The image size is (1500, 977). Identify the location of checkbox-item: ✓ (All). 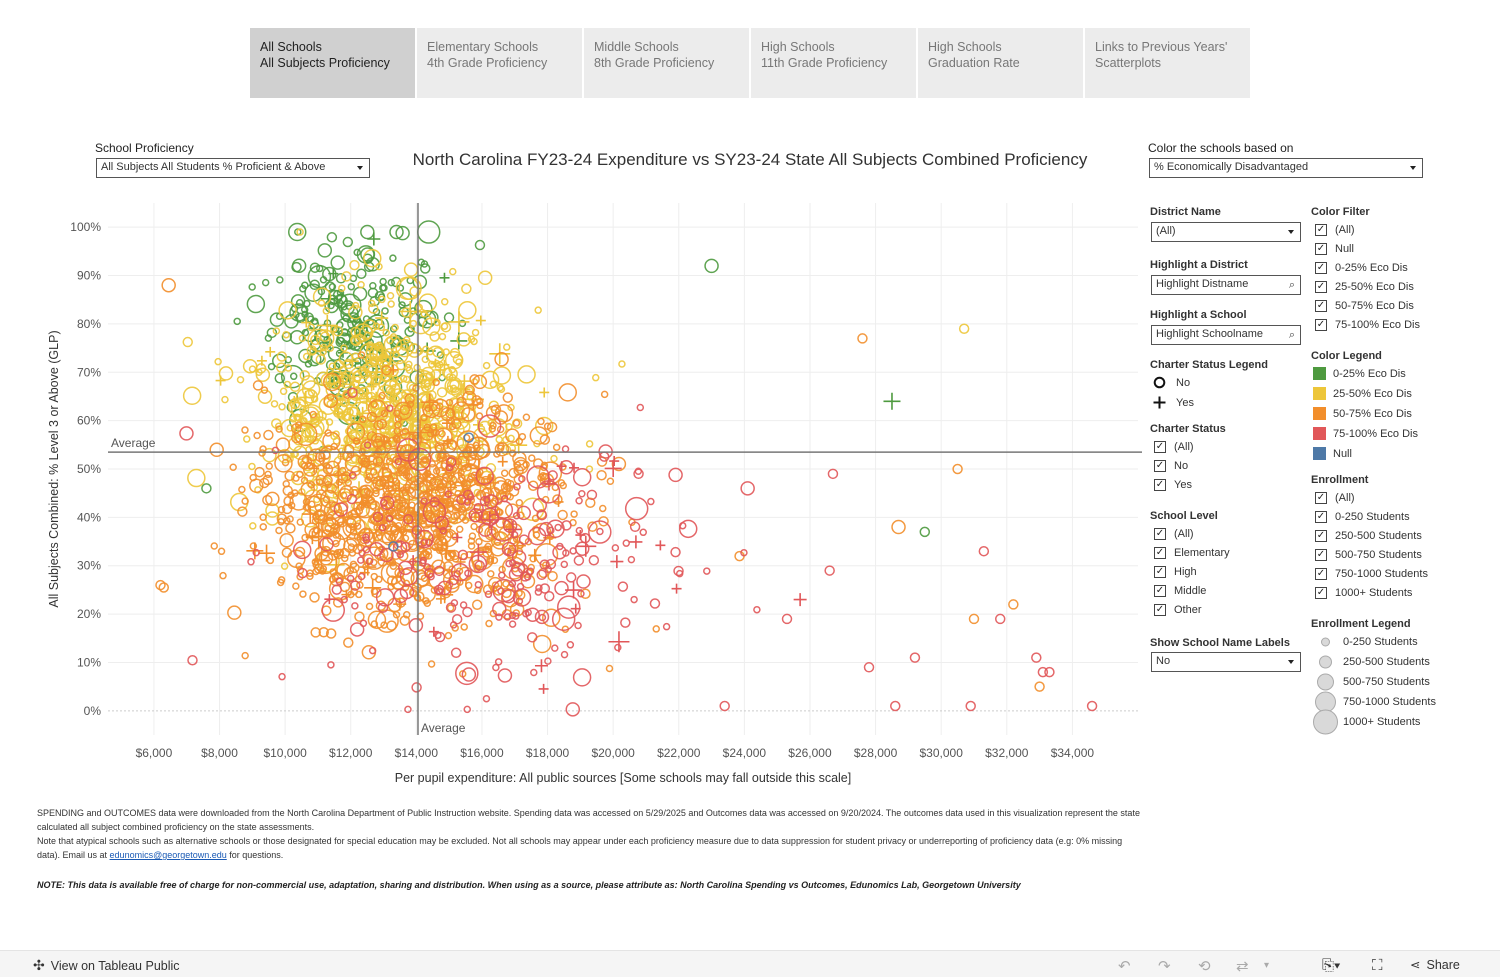
(1174, 447).